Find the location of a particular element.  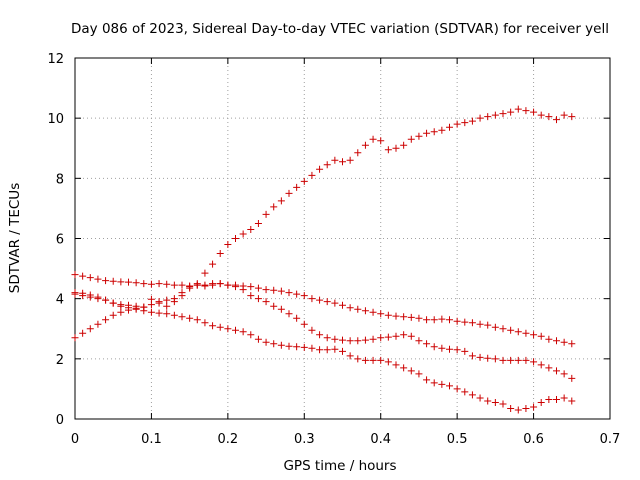

x-tick-label: 0.7 is located at coordinates (610, 439).